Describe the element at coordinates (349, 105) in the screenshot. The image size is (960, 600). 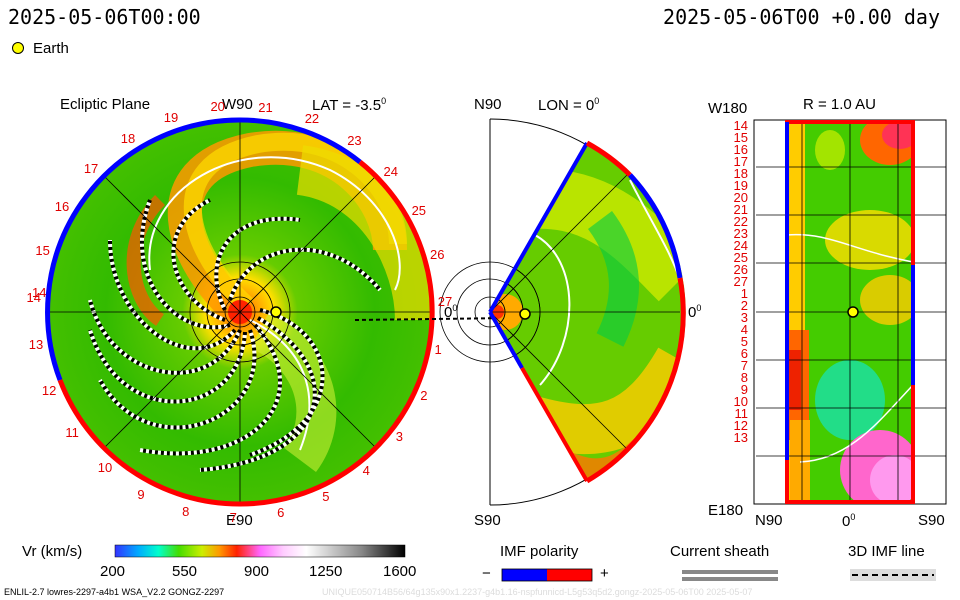
I see `ecliptic-lat-label: LAT = -3.50` at that location.